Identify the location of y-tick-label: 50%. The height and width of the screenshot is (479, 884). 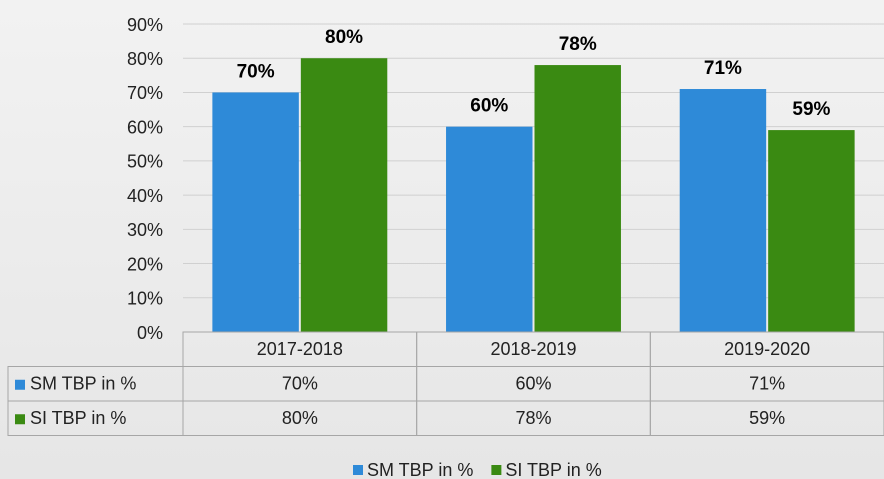
(145, 162).